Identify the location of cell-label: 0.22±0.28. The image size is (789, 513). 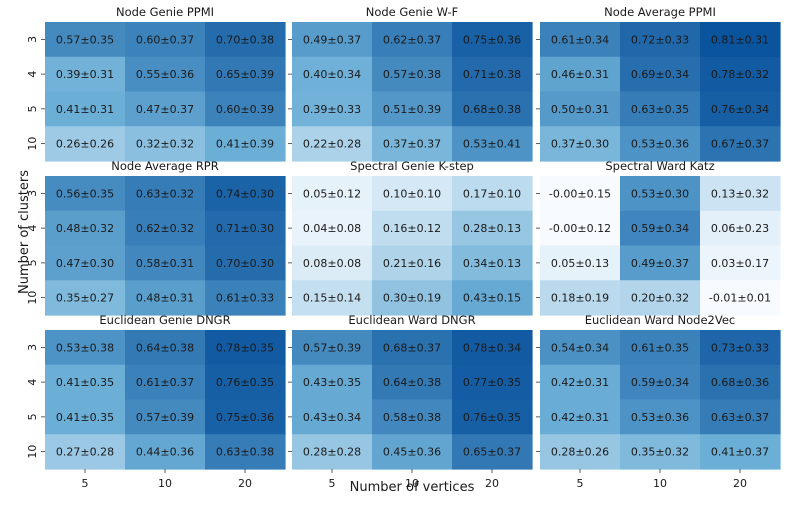
(332, 144).